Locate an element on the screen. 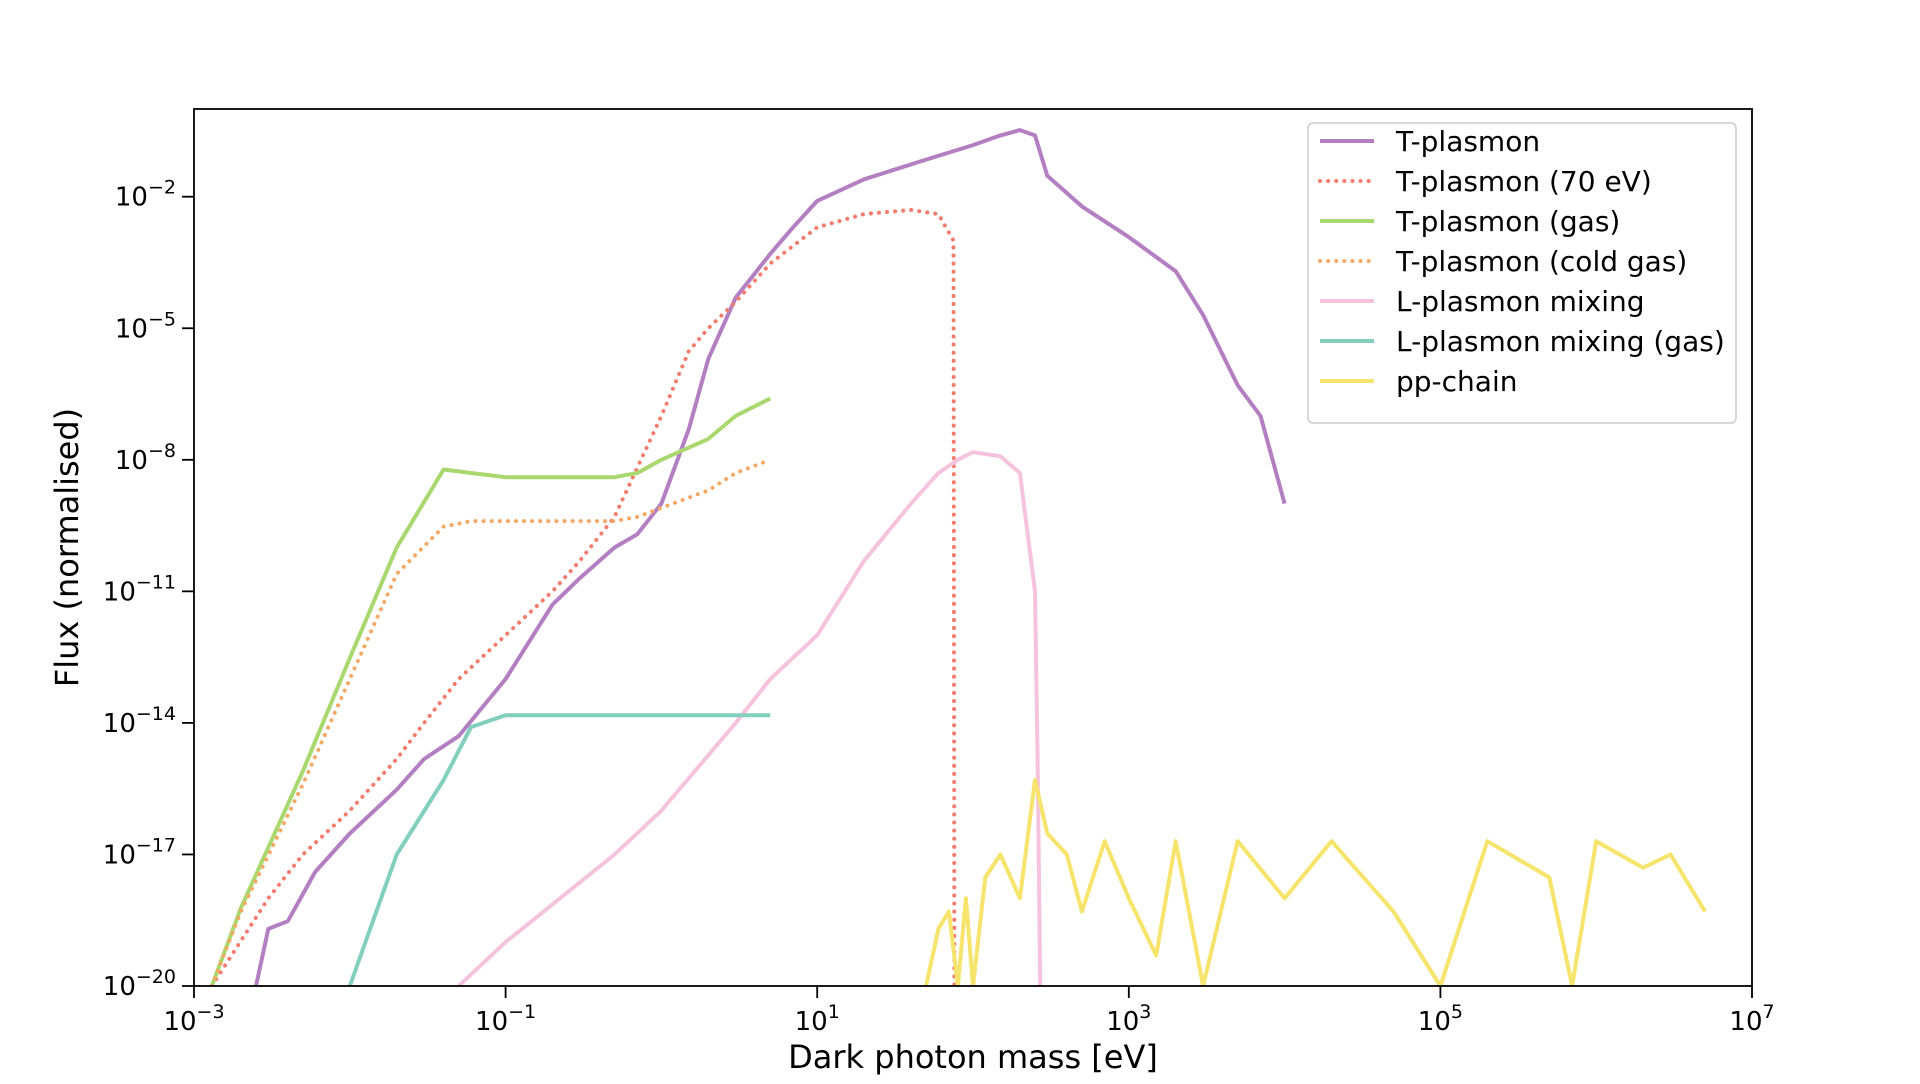 The image size is (1920, 1084). legend-label-2: T-plasmon (gas) is located at coordinates (1507, 221).